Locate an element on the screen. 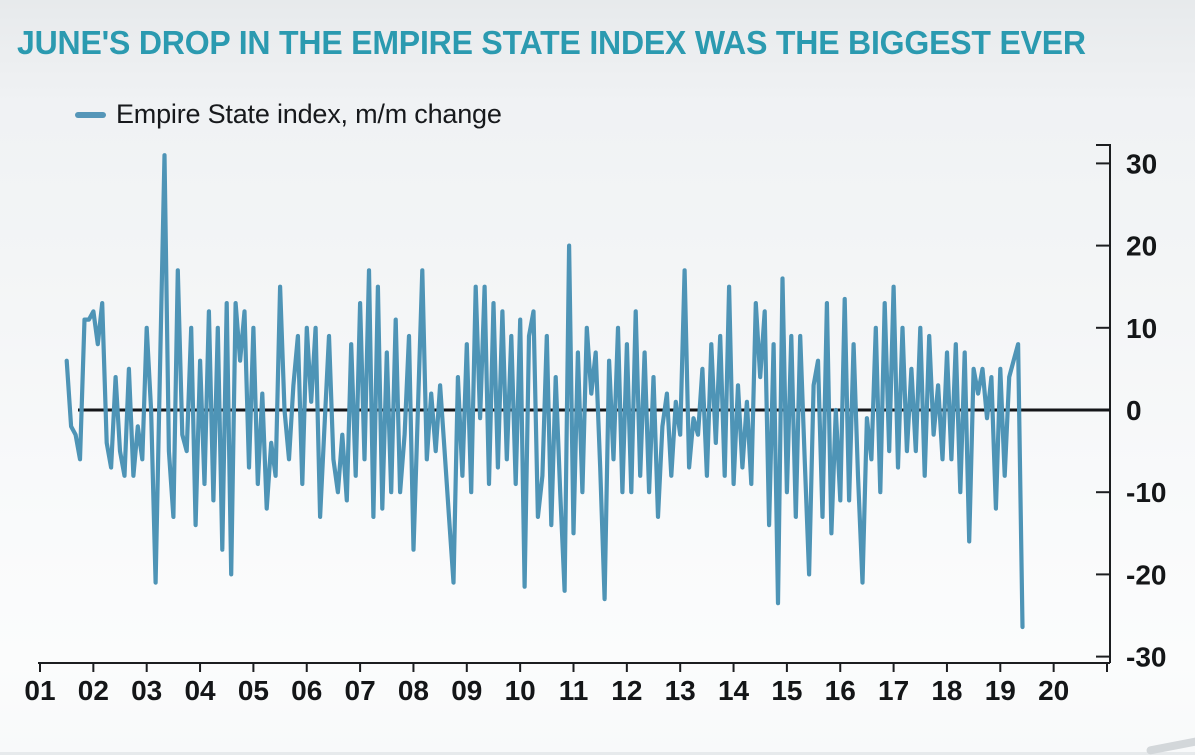 This screenshot has height=755, width=1195. x-tick-label: 18 is located at coordinates (946, 690).